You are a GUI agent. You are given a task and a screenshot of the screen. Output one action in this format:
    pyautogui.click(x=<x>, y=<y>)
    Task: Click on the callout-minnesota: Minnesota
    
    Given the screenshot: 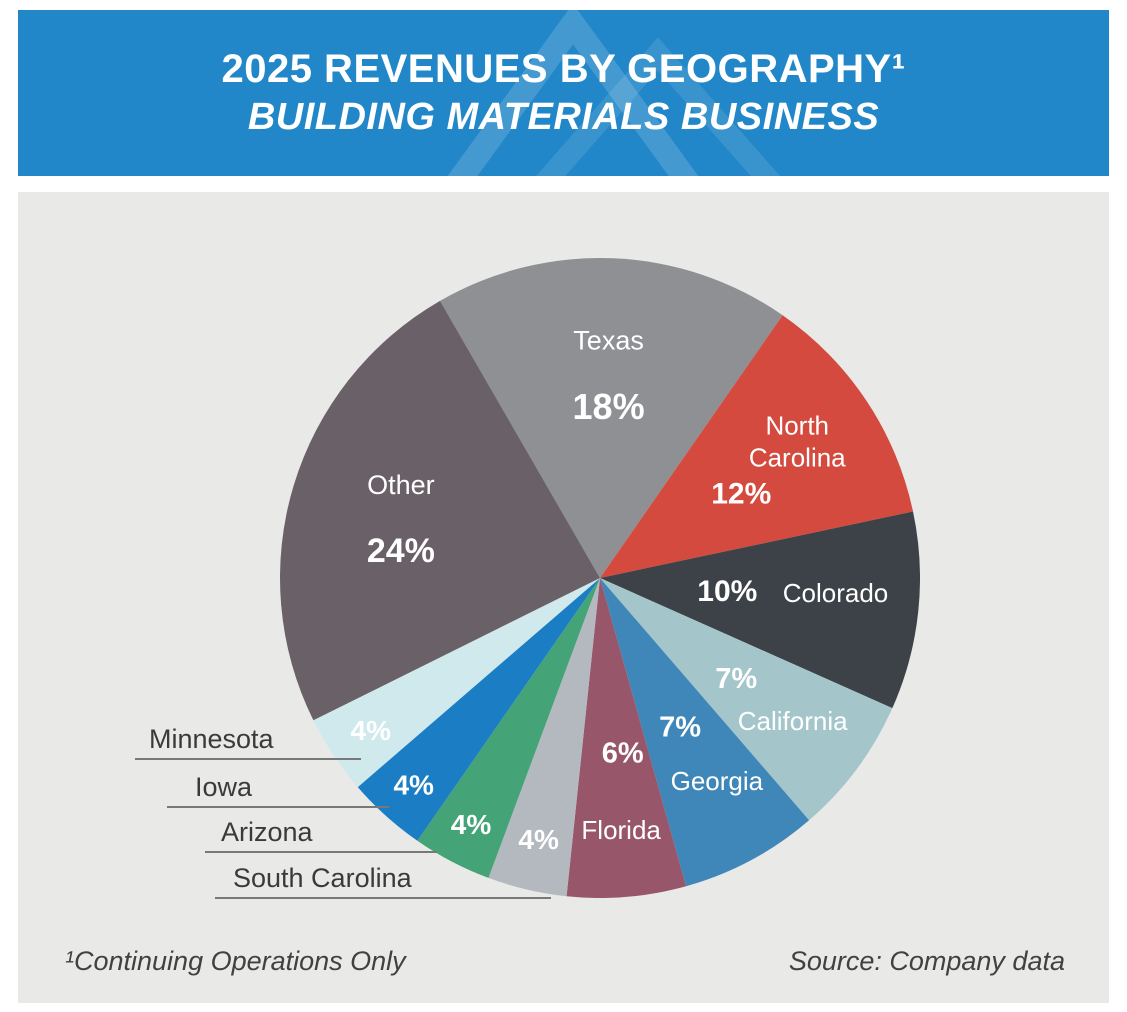 What is the action you would take?
    pyautogui.click(x=248, y=742)
    